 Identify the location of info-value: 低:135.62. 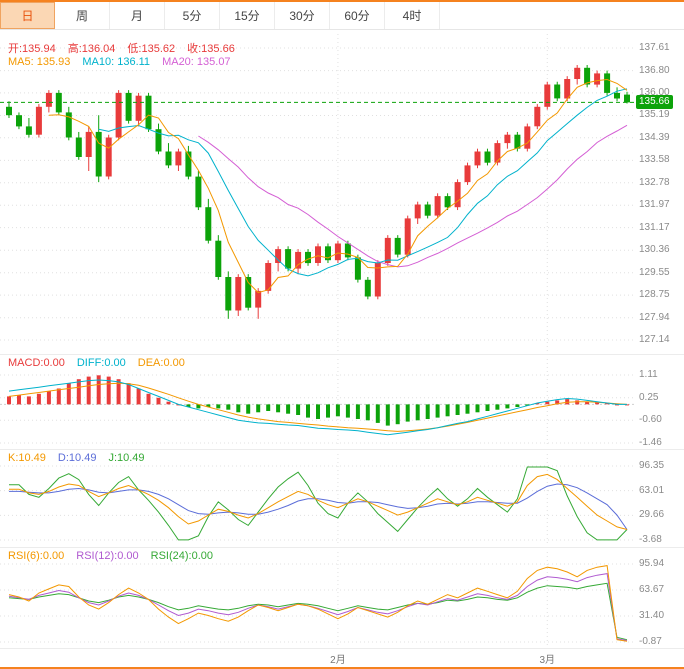
(151, 49).